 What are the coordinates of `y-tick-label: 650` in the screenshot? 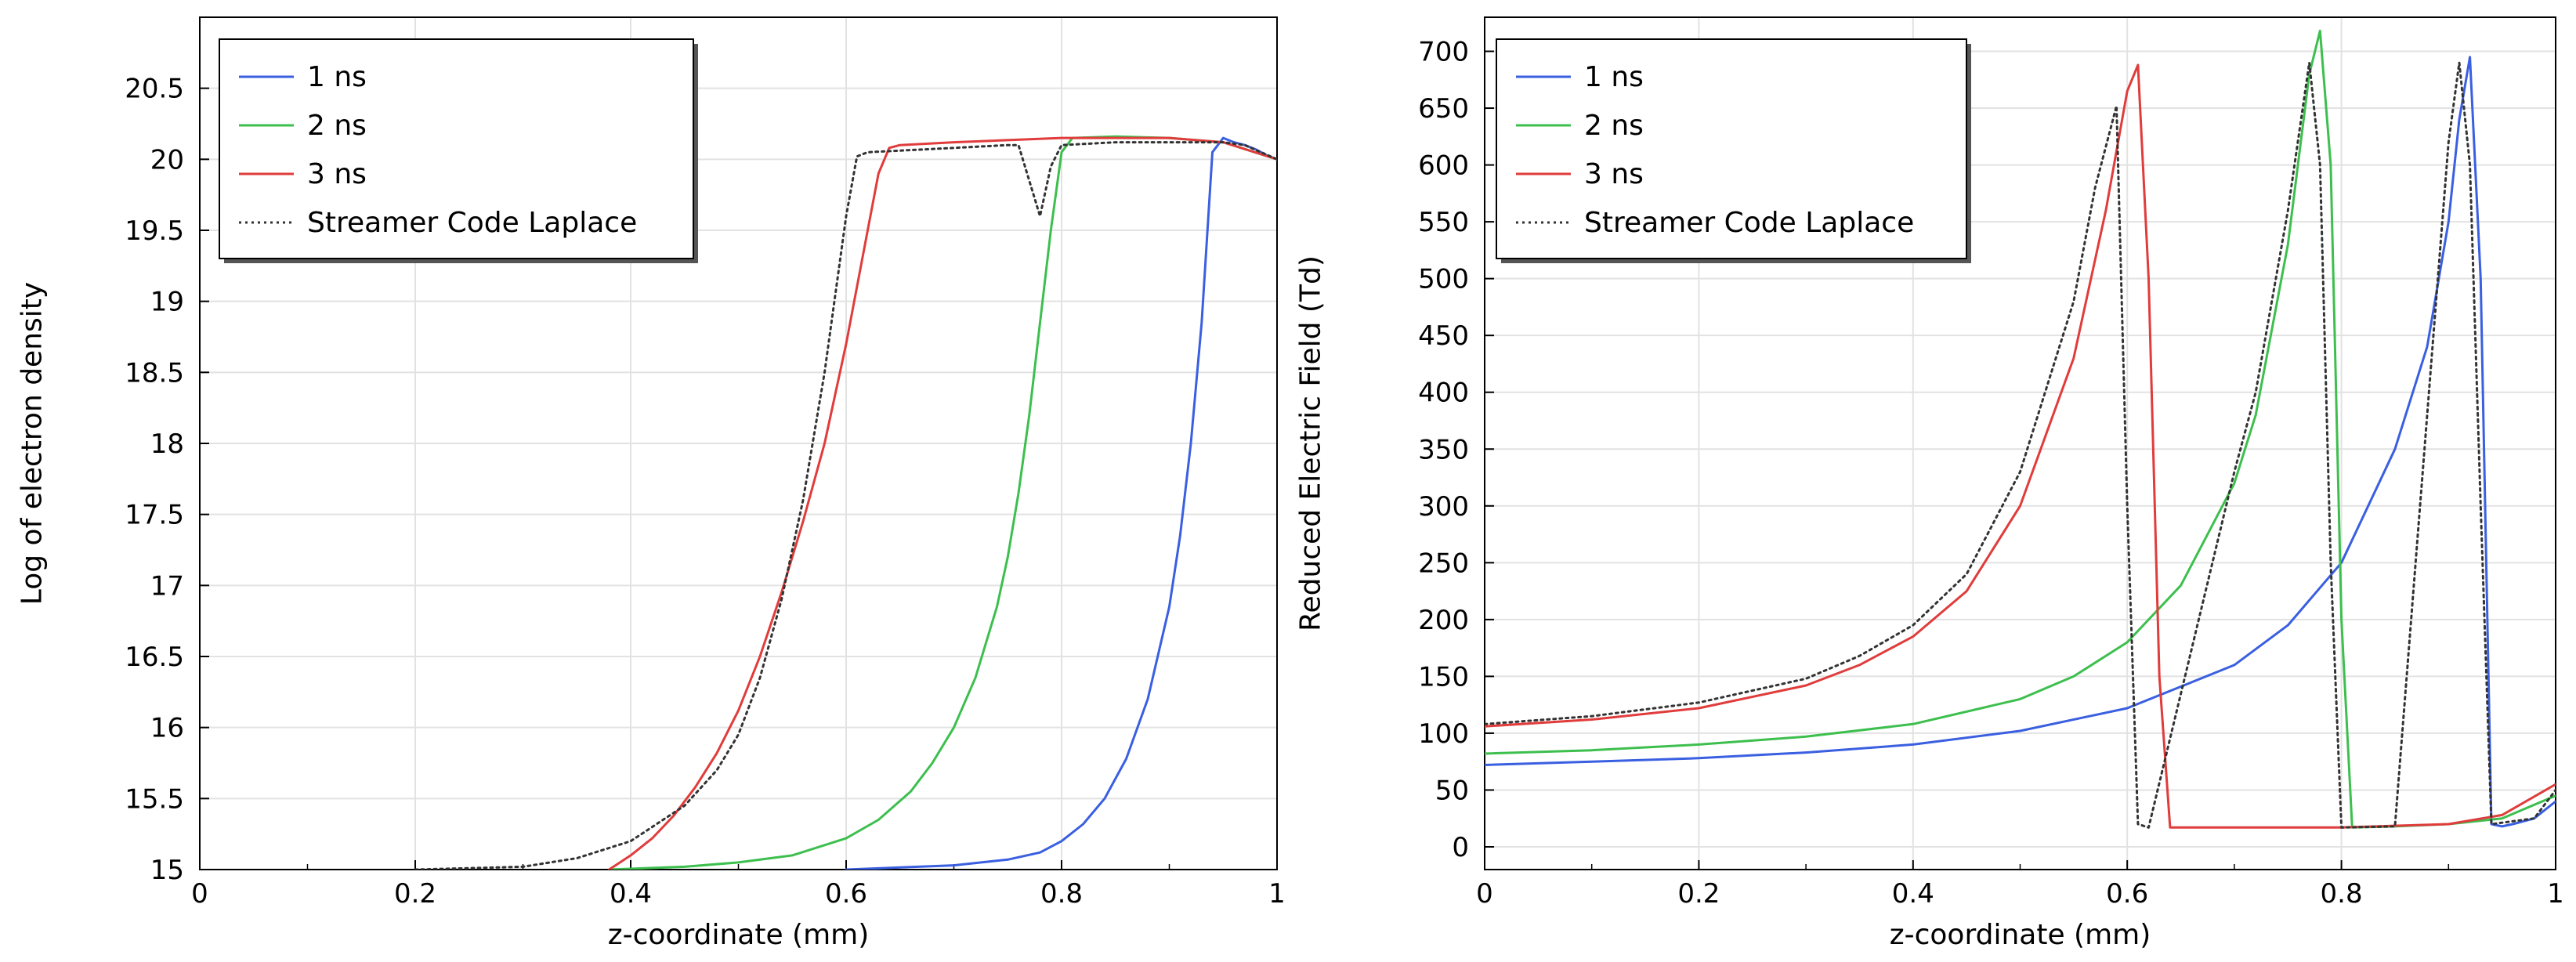 It's located at (1444, 109).